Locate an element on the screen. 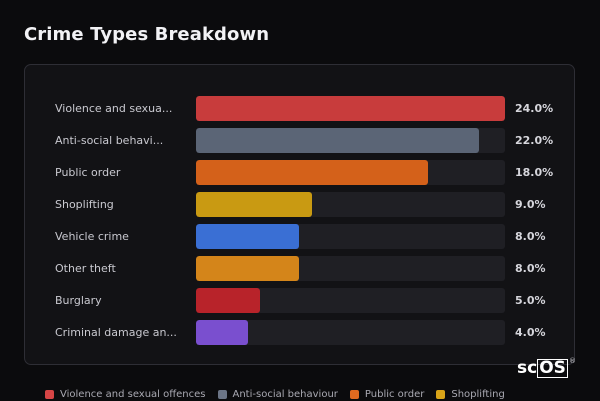  legend-item: Shoplifting is located at coordinates (470, 394).